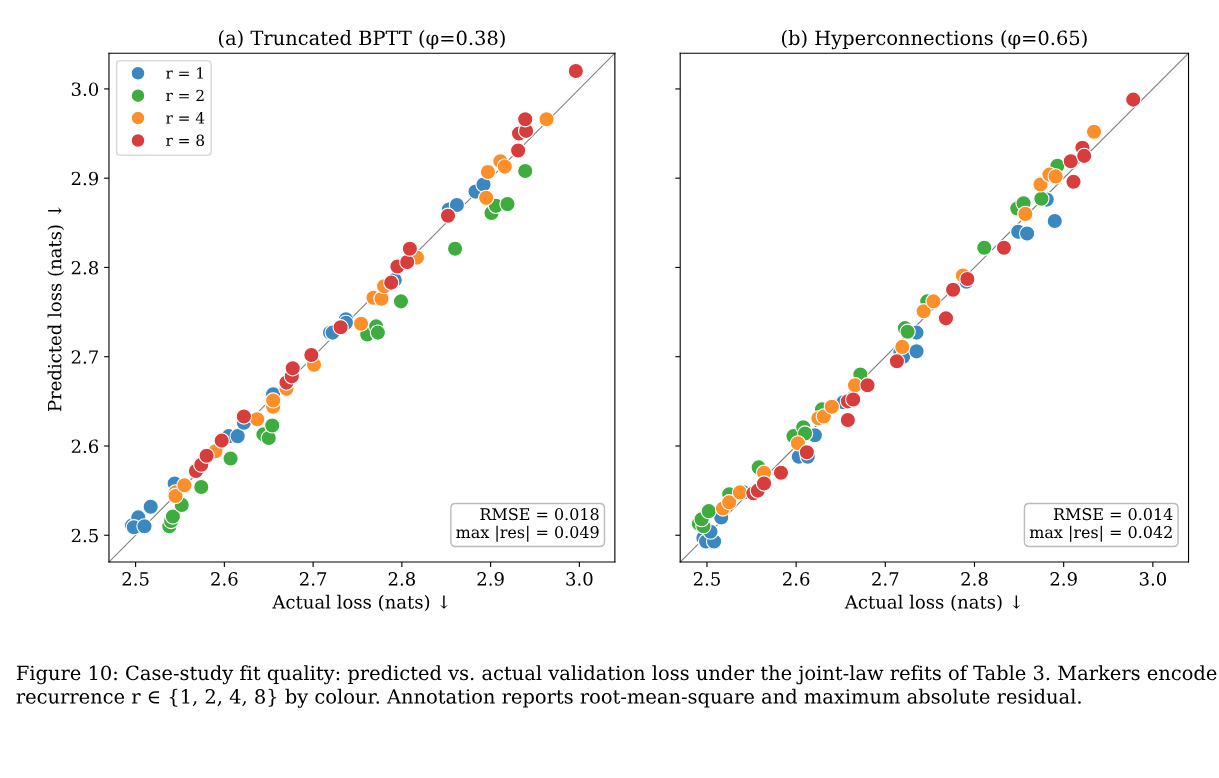 The image size is (1219, 778). Describe the element at coordinates (84, 357) in the screenshot. I see `y-tick-label: 2.7` at that location.